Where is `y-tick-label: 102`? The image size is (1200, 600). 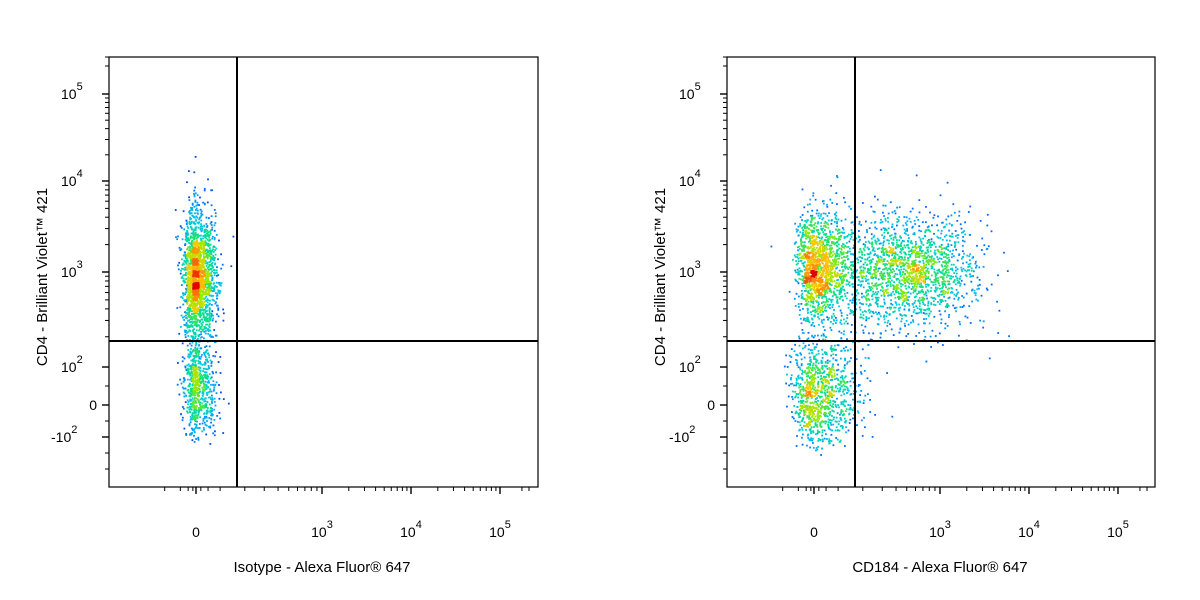
y-tick-label: 102 is located at coordinates (72, 364).